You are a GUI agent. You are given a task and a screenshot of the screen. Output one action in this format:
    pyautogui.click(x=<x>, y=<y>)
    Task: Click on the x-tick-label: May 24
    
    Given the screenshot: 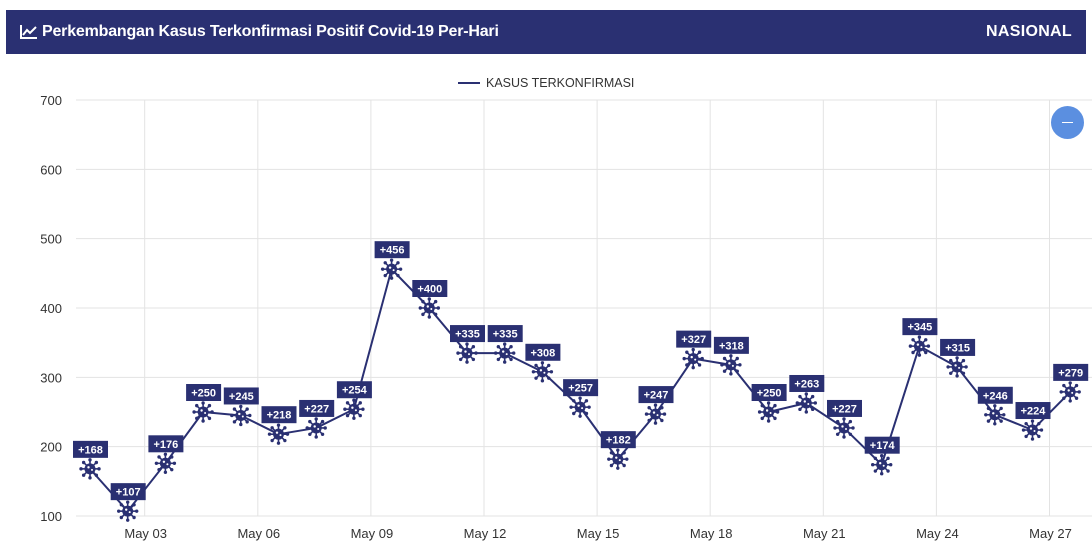 What is the action you would take?
    pyautogui.click(x=937, y=533)
    